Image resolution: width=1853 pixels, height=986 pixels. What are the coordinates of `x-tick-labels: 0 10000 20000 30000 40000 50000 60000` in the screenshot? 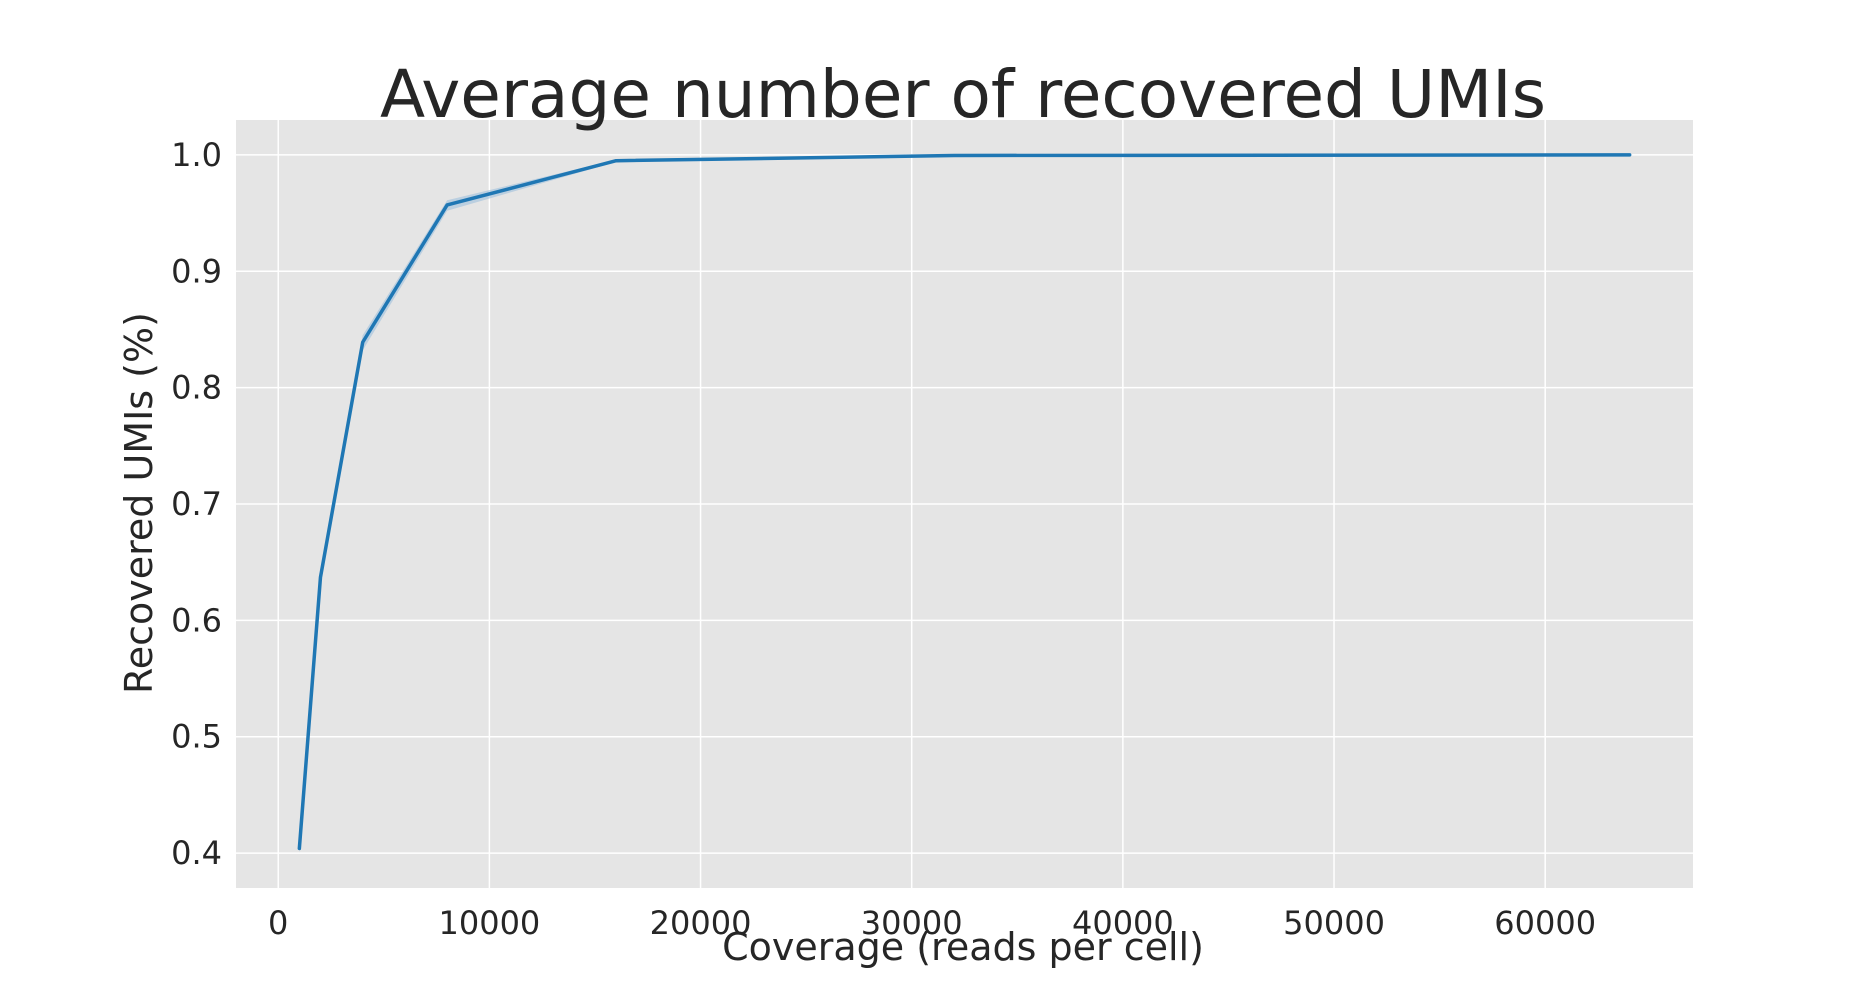 It's located at (932, 923).